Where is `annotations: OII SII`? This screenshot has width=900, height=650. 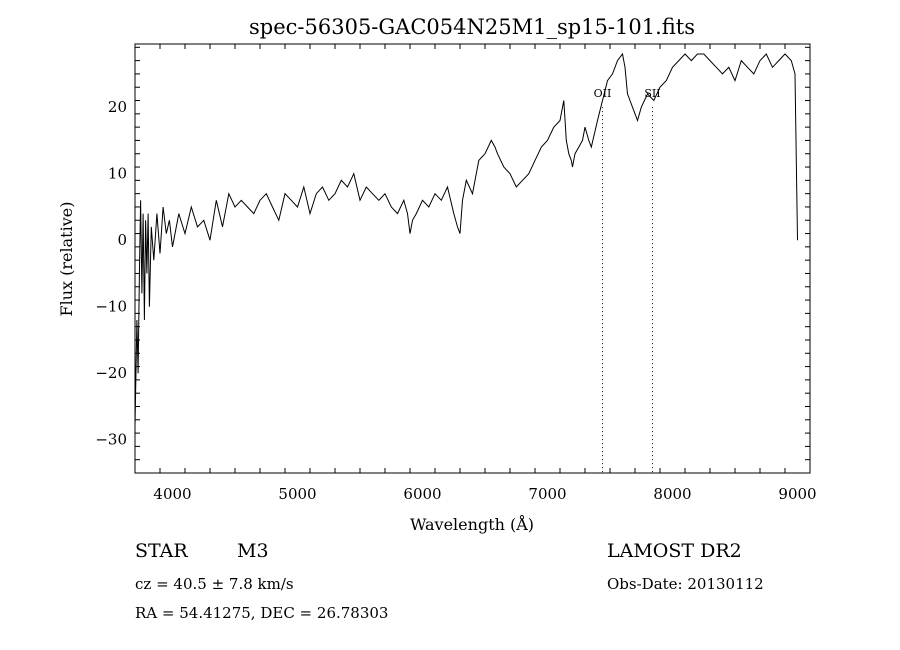
annotations: OII SII is located at coordinates (627, 280).